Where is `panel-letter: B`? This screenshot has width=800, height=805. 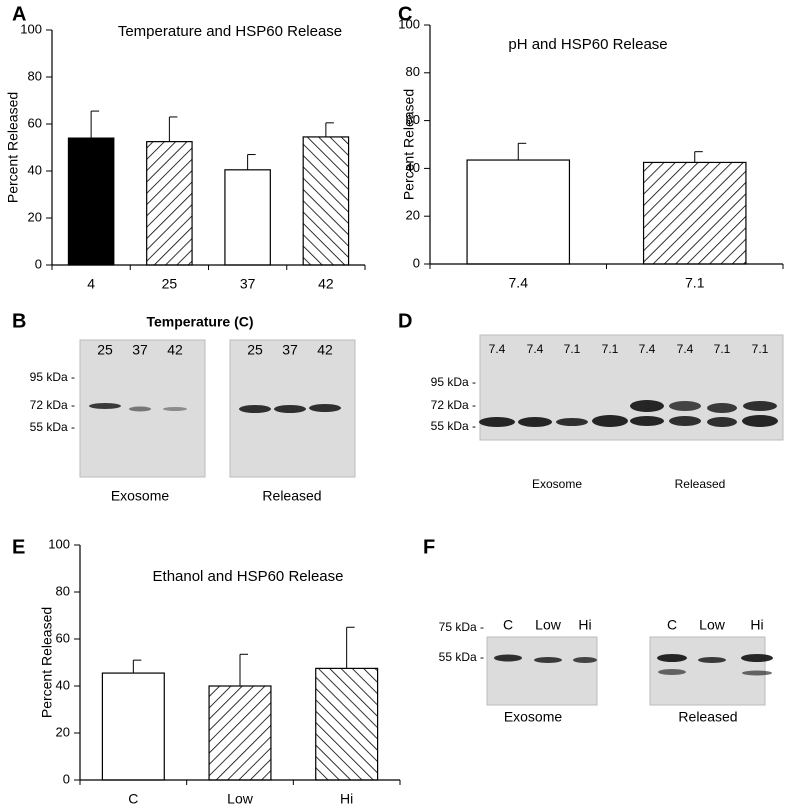 panel-letter: B is located at coordinates (19, 321).